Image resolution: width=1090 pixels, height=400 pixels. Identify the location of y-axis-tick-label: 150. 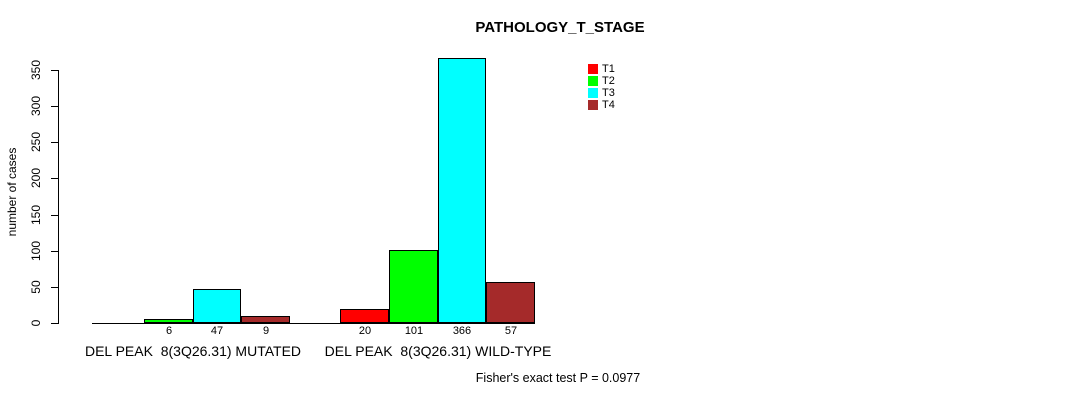
(36, 215).